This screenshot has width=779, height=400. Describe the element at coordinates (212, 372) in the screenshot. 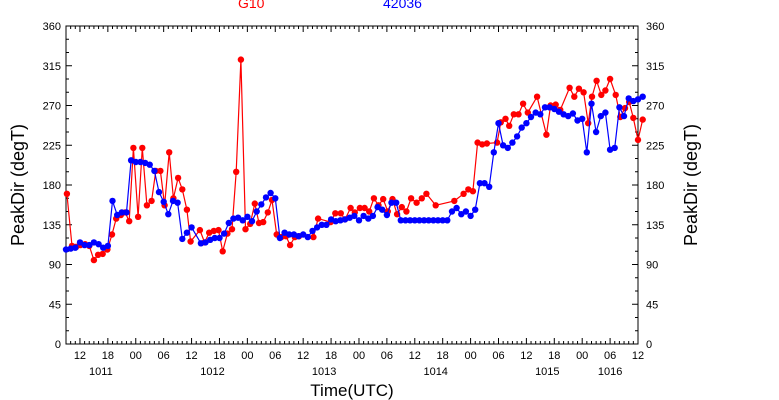

I see `x-day-label: 1012` at that location.